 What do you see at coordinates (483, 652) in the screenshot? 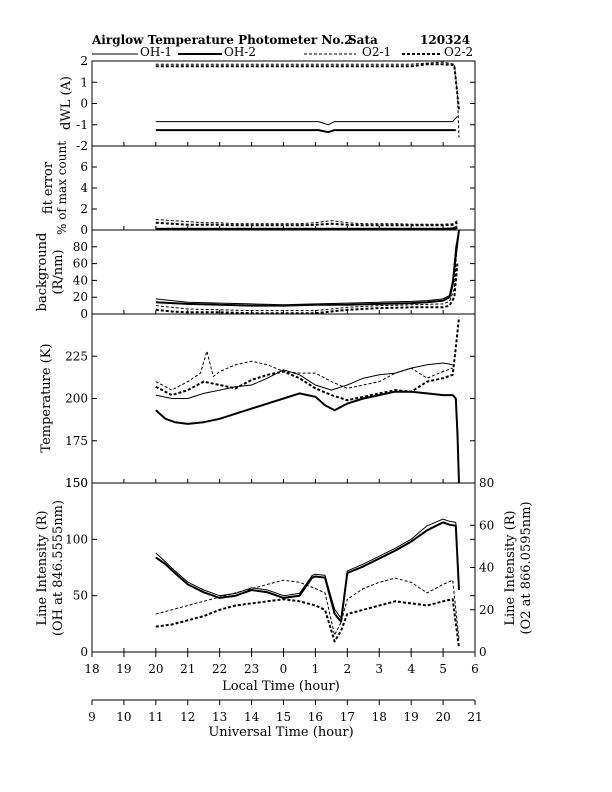
I see `ytick-right-label-4: 0` at bounding box center [483, 652].